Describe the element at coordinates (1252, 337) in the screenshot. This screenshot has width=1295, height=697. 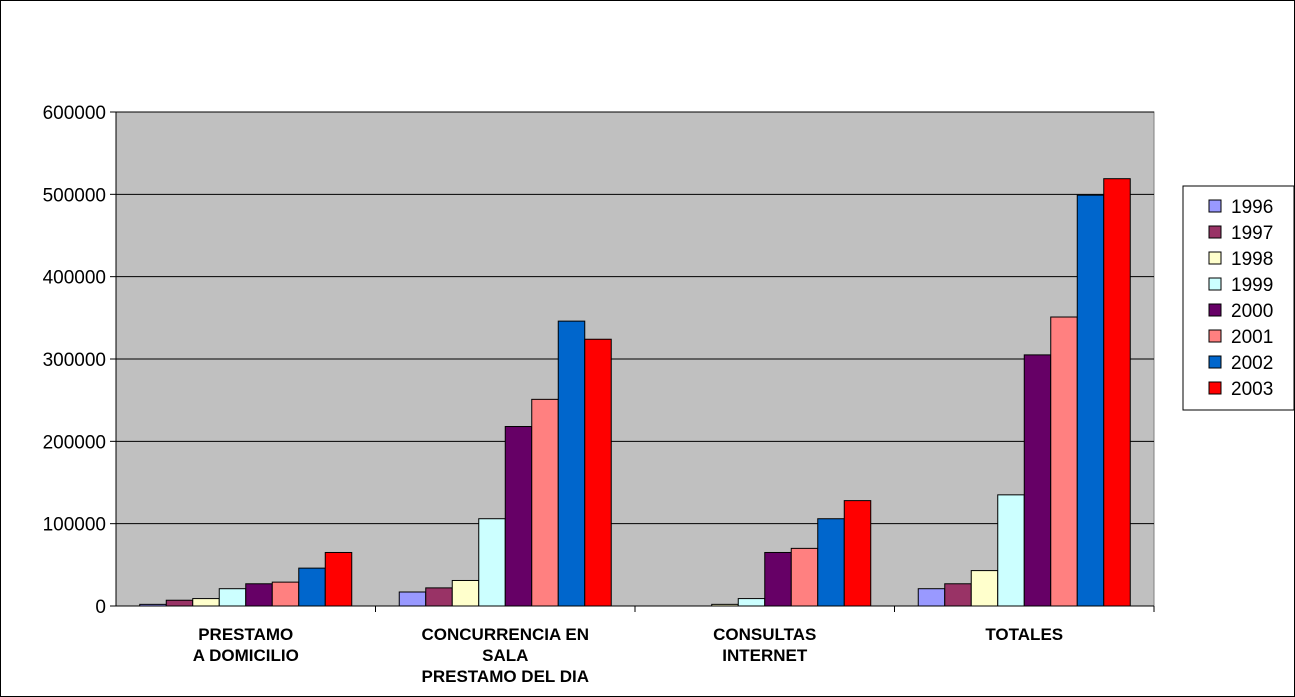
I see `legend-label: 2001` at that location.